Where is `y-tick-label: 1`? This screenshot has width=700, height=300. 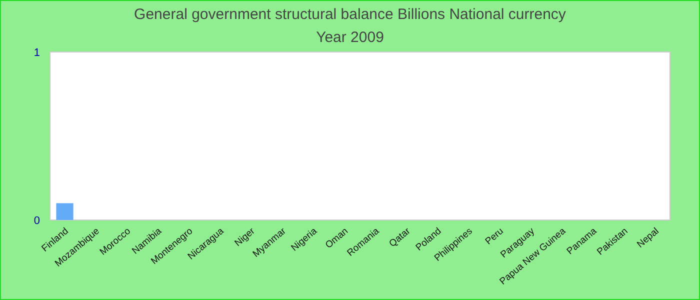 y-tick-label: 1 is located at coordinates (37, 53).